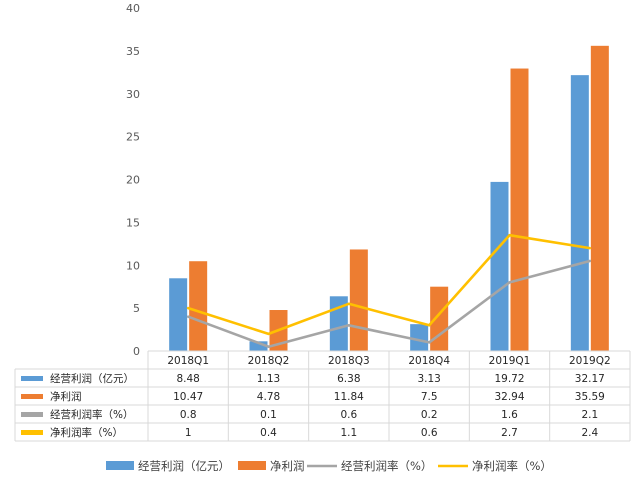 The image size is (631, 483). Describe the element at coordinates (268, 397) in the screenshot. I see `table-cell: 4.78` at that location.